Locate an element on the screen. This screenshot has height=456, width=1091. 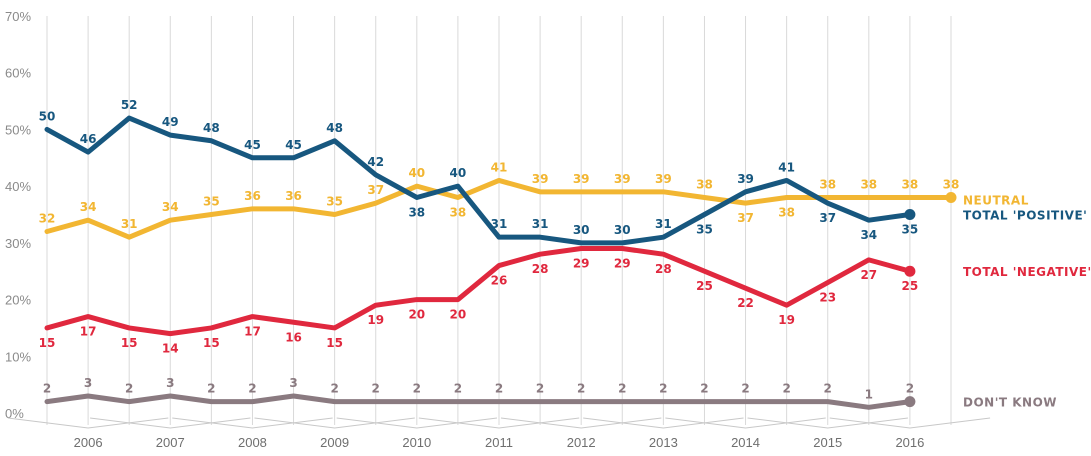
series-name-label: NEUTRAL is located at coordinates (996, 200).